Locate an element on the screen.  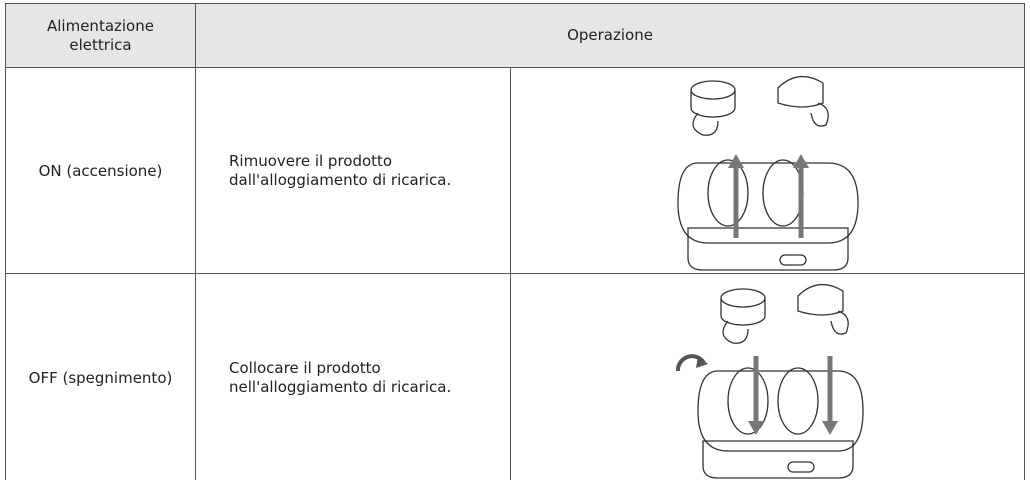
illustration-remove is located at coordinates (767, 173).